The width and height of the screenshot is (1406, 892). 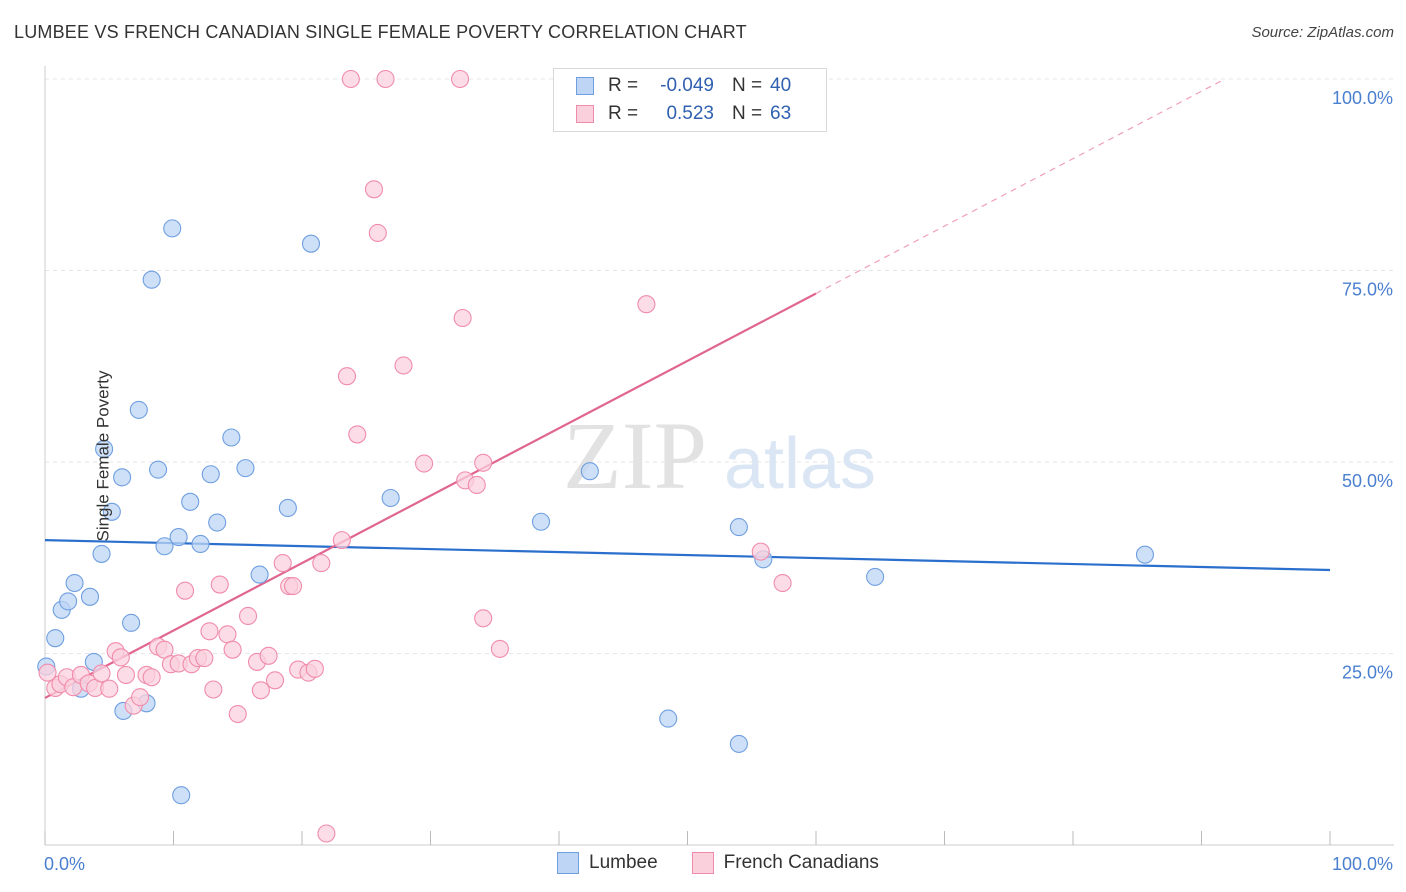 What do you see at coordinates (1020, 186) in the screenshot?
I see `trend-extension` at bounding box center [1020, 186].